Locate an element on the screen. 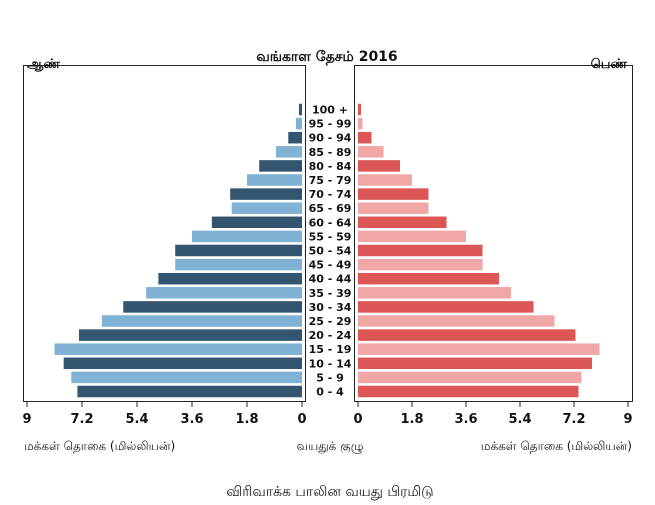  left-tick-label-5: 0 is located at coordinates (301, 419).